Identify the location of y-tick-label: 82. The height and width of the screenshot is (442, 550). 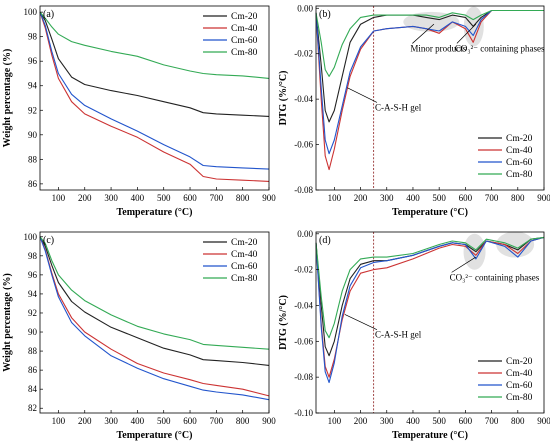
(32, 408).